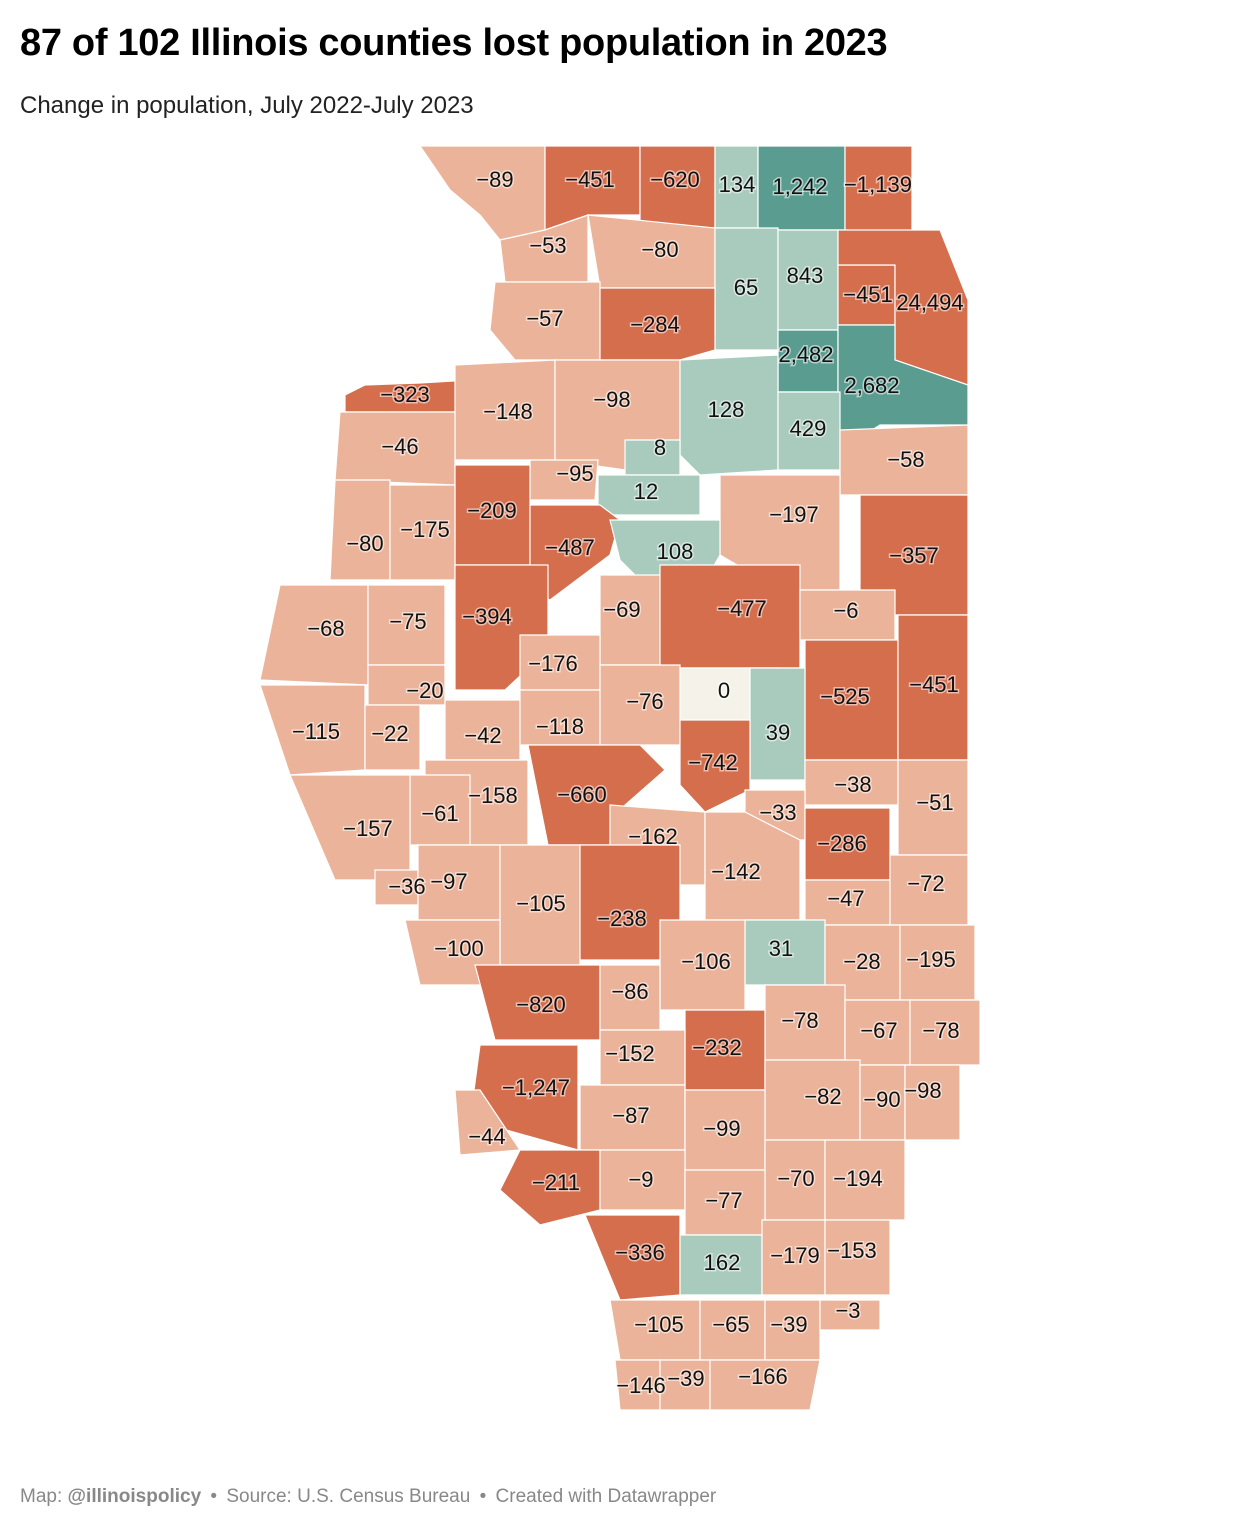  What do you see at coordinates (621, 609) in the screenshot?
I see `county-value-label: −69` at bounding box center [621, 609].